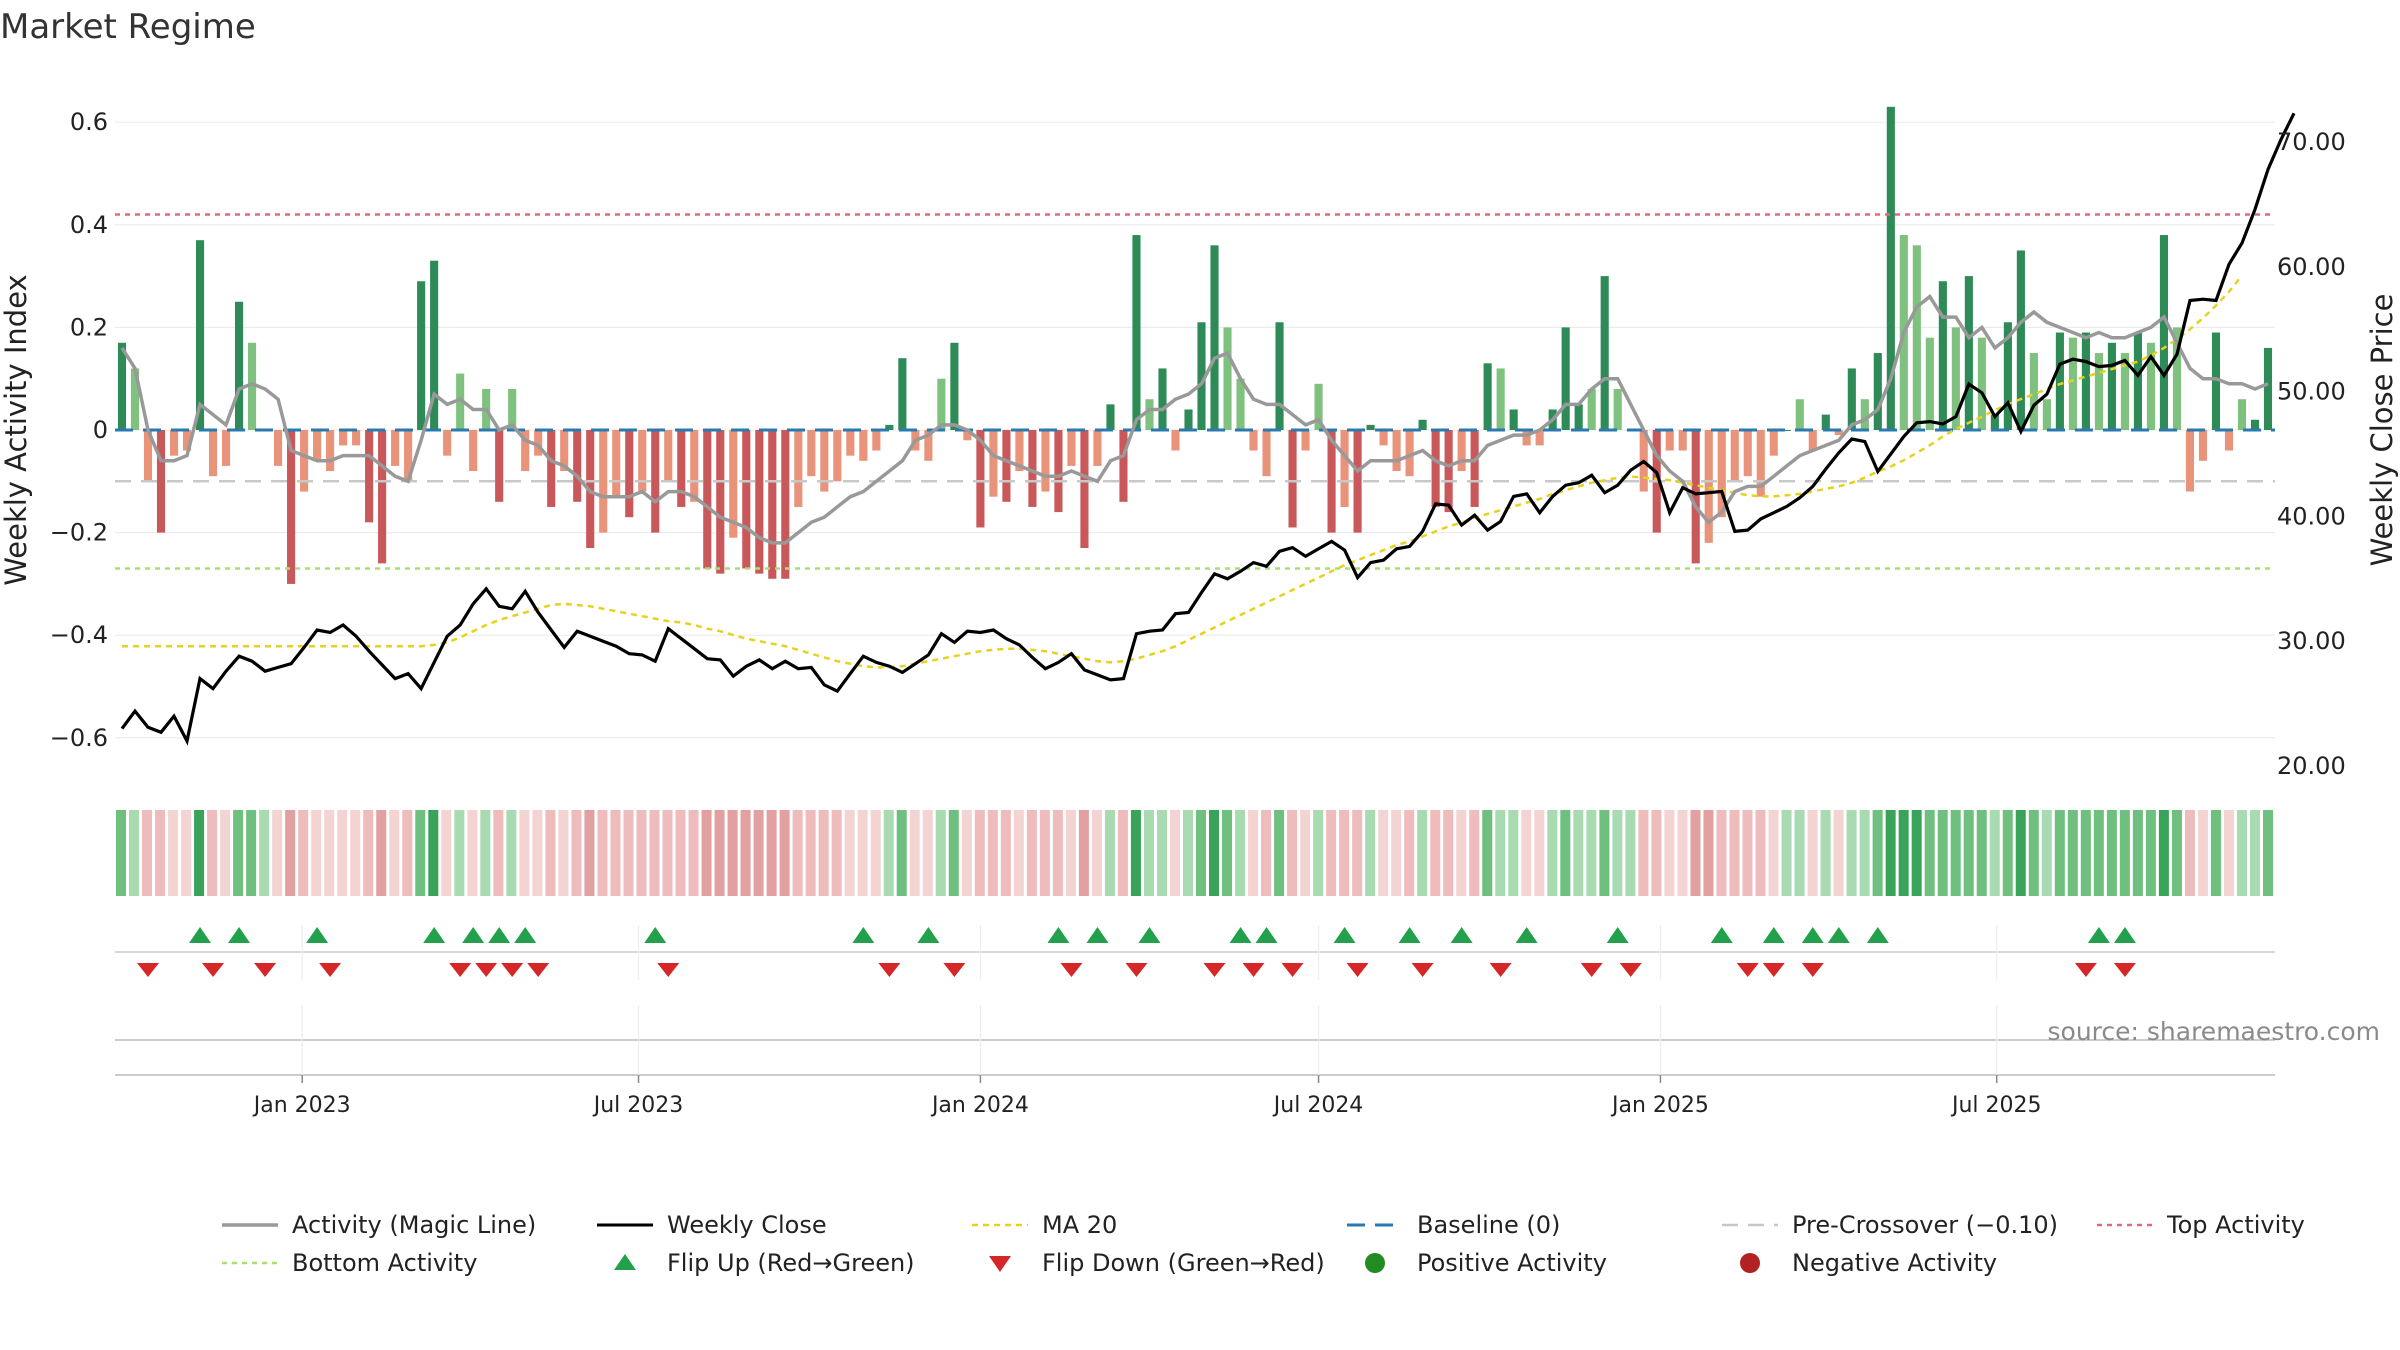  What do you see at coordinates (384, 1263) in the screenshot?
I see `legend-label: Bottom Activity` at bounding box center [384, 1263].